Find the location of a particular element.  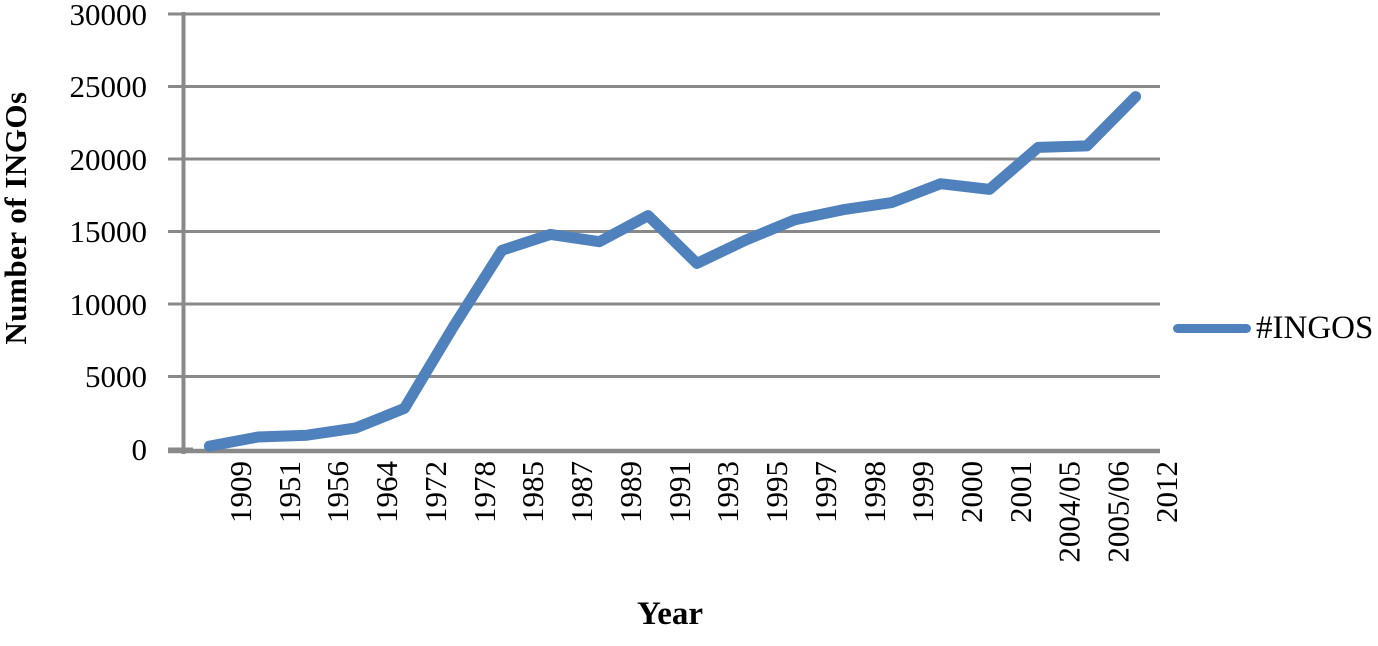

x-tick-label: 1978 is located at coordinates (484, 492).